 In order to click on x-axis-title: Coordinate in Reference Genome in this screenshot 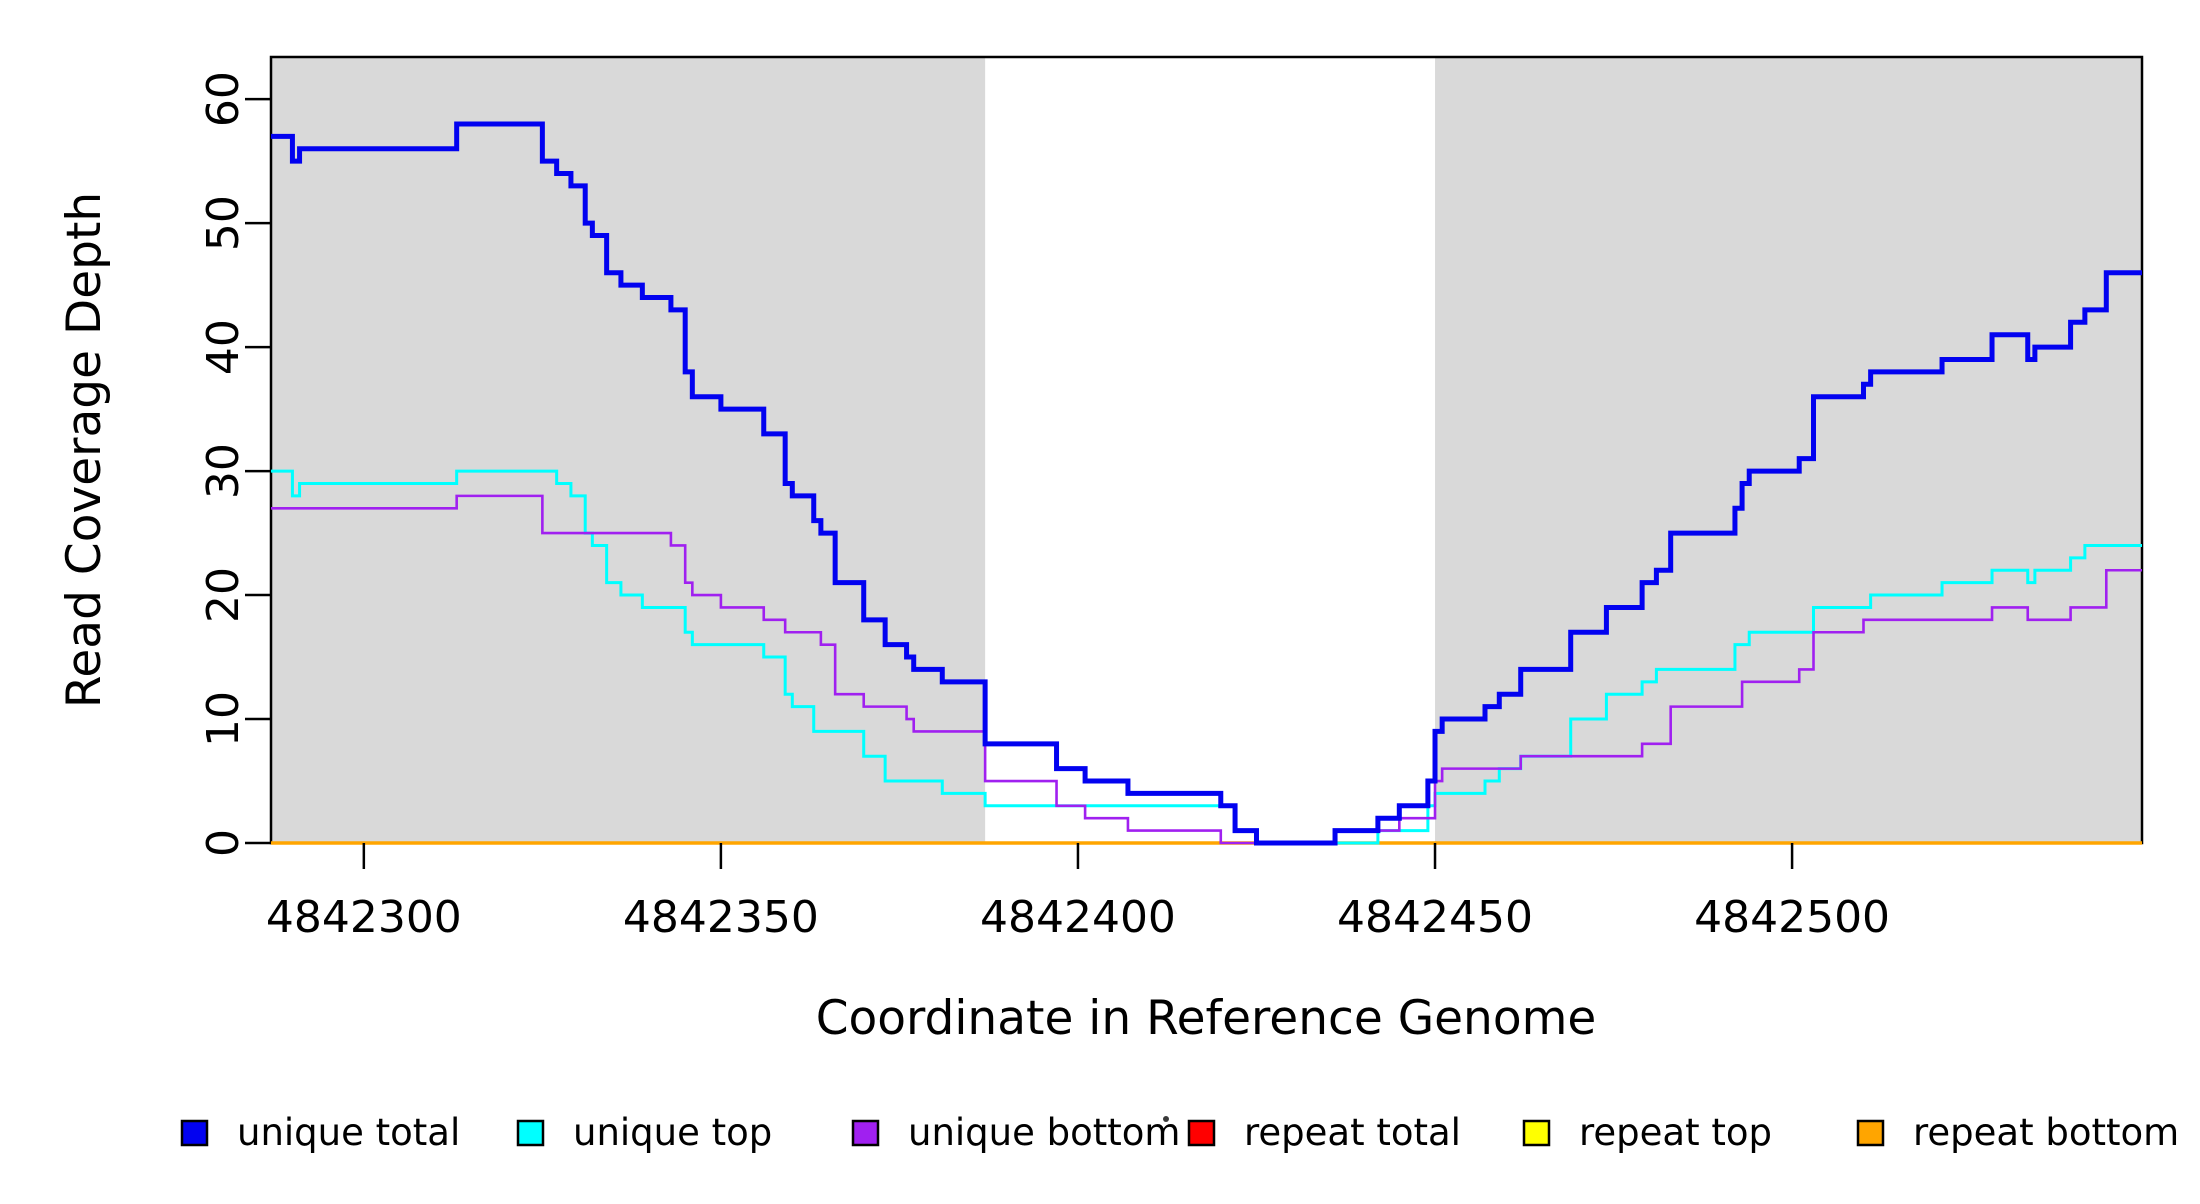, I will do `click(1206, 1018)`.